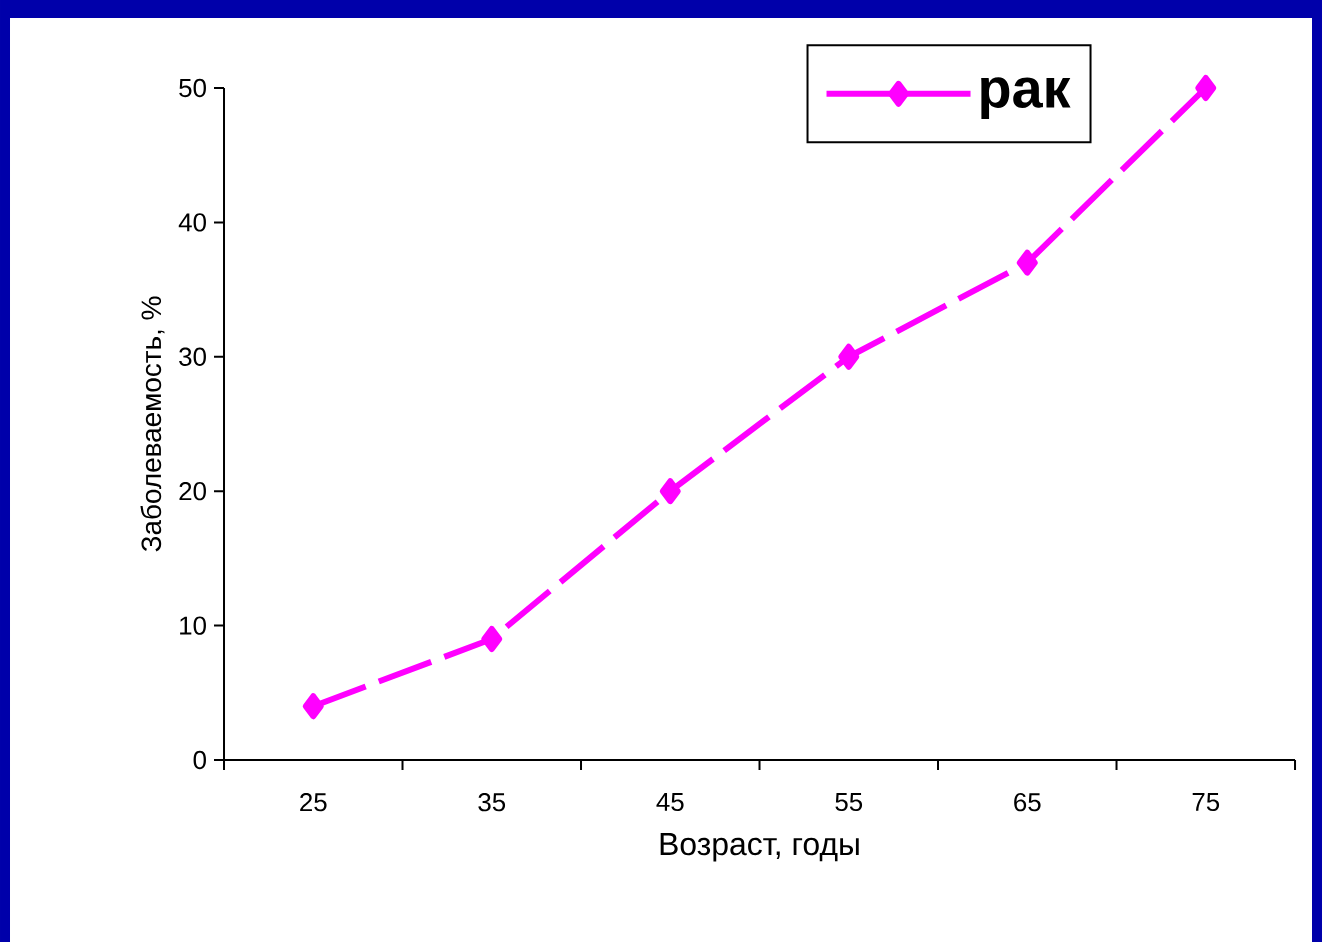 Image resolution: width=1322 pixels, height=942 pixels. Describe the element at coordinates (193, 625) in the screenshot. I see `y-tick-label: 10` at that location.